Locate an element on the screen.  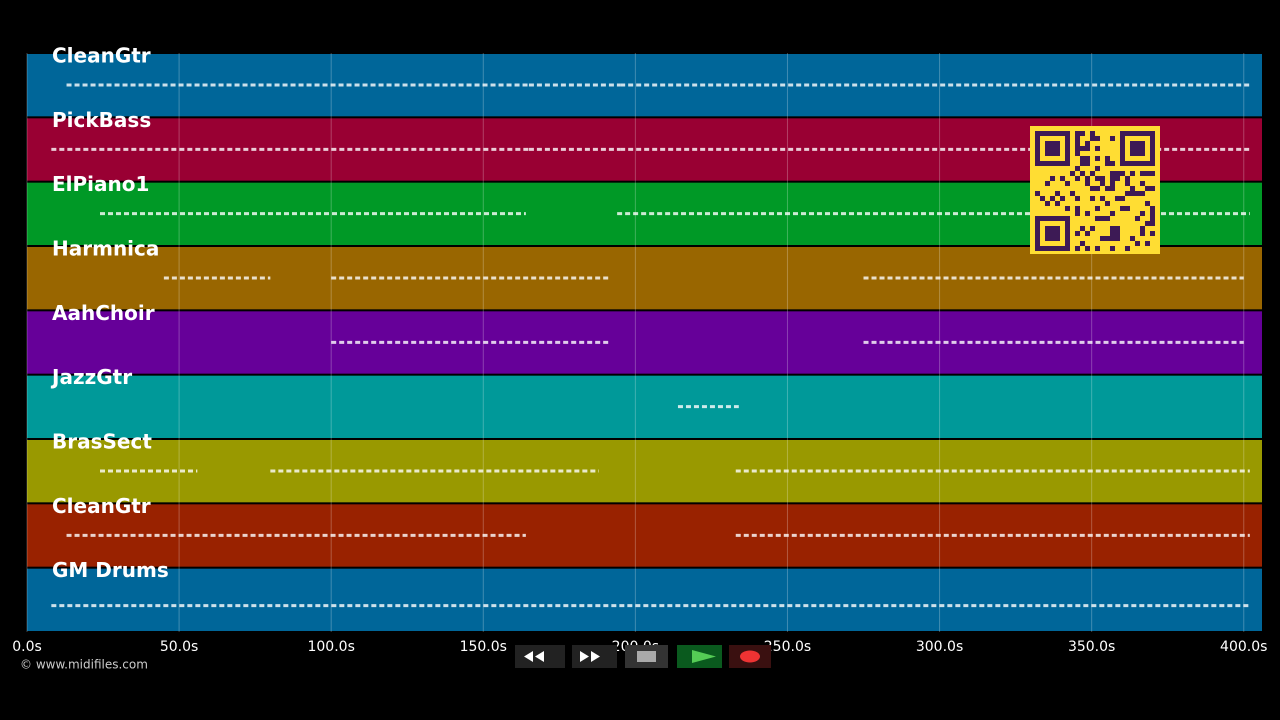
play-icon is located at coordinates (704, 656).